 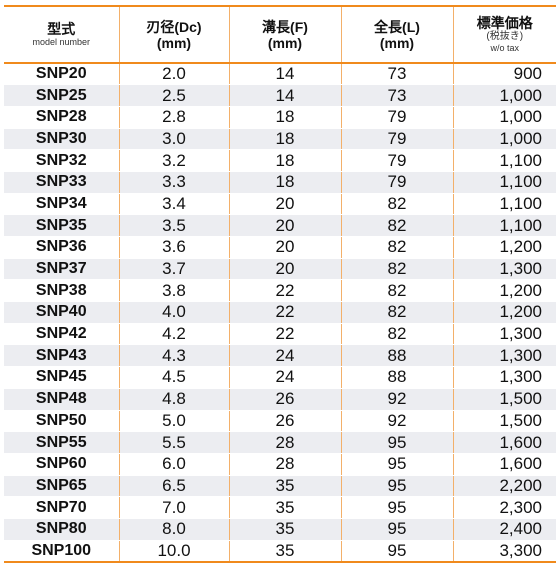 I want to click on model-cell: SNP48, so click(x=61, y=399).